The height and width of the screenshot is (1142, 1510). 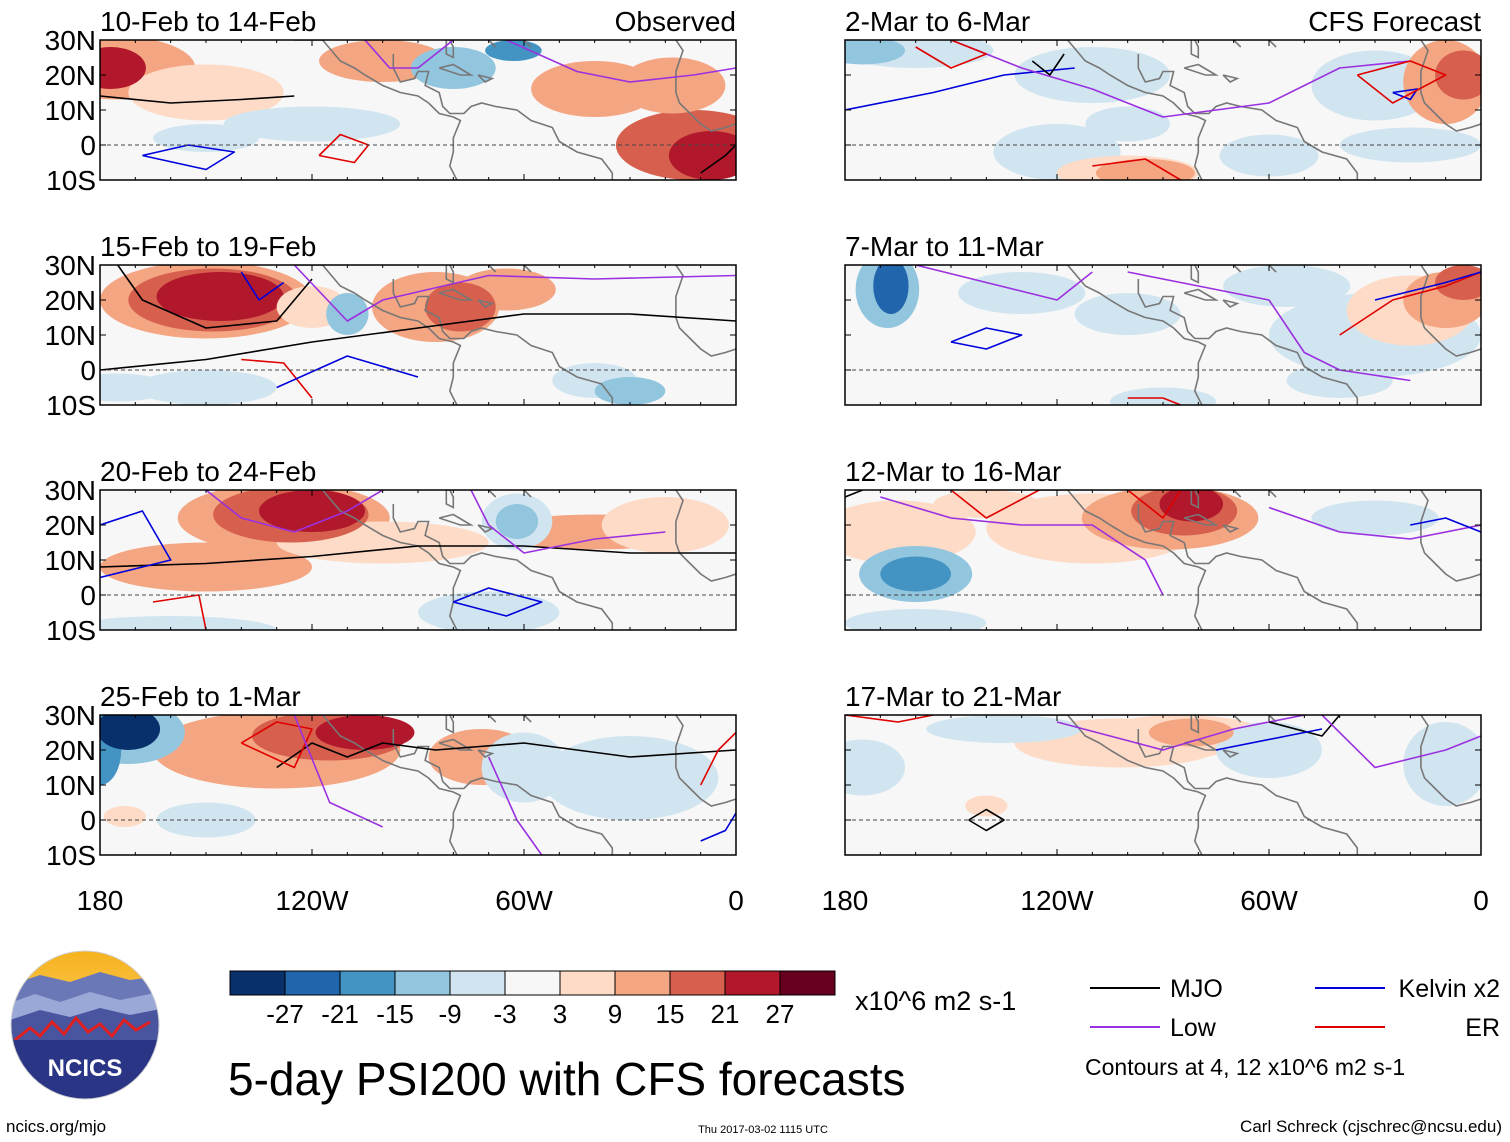 I want to click on chart-title: 5-day PSI200 with CFS forecasts, so click(x=567, y=1079).